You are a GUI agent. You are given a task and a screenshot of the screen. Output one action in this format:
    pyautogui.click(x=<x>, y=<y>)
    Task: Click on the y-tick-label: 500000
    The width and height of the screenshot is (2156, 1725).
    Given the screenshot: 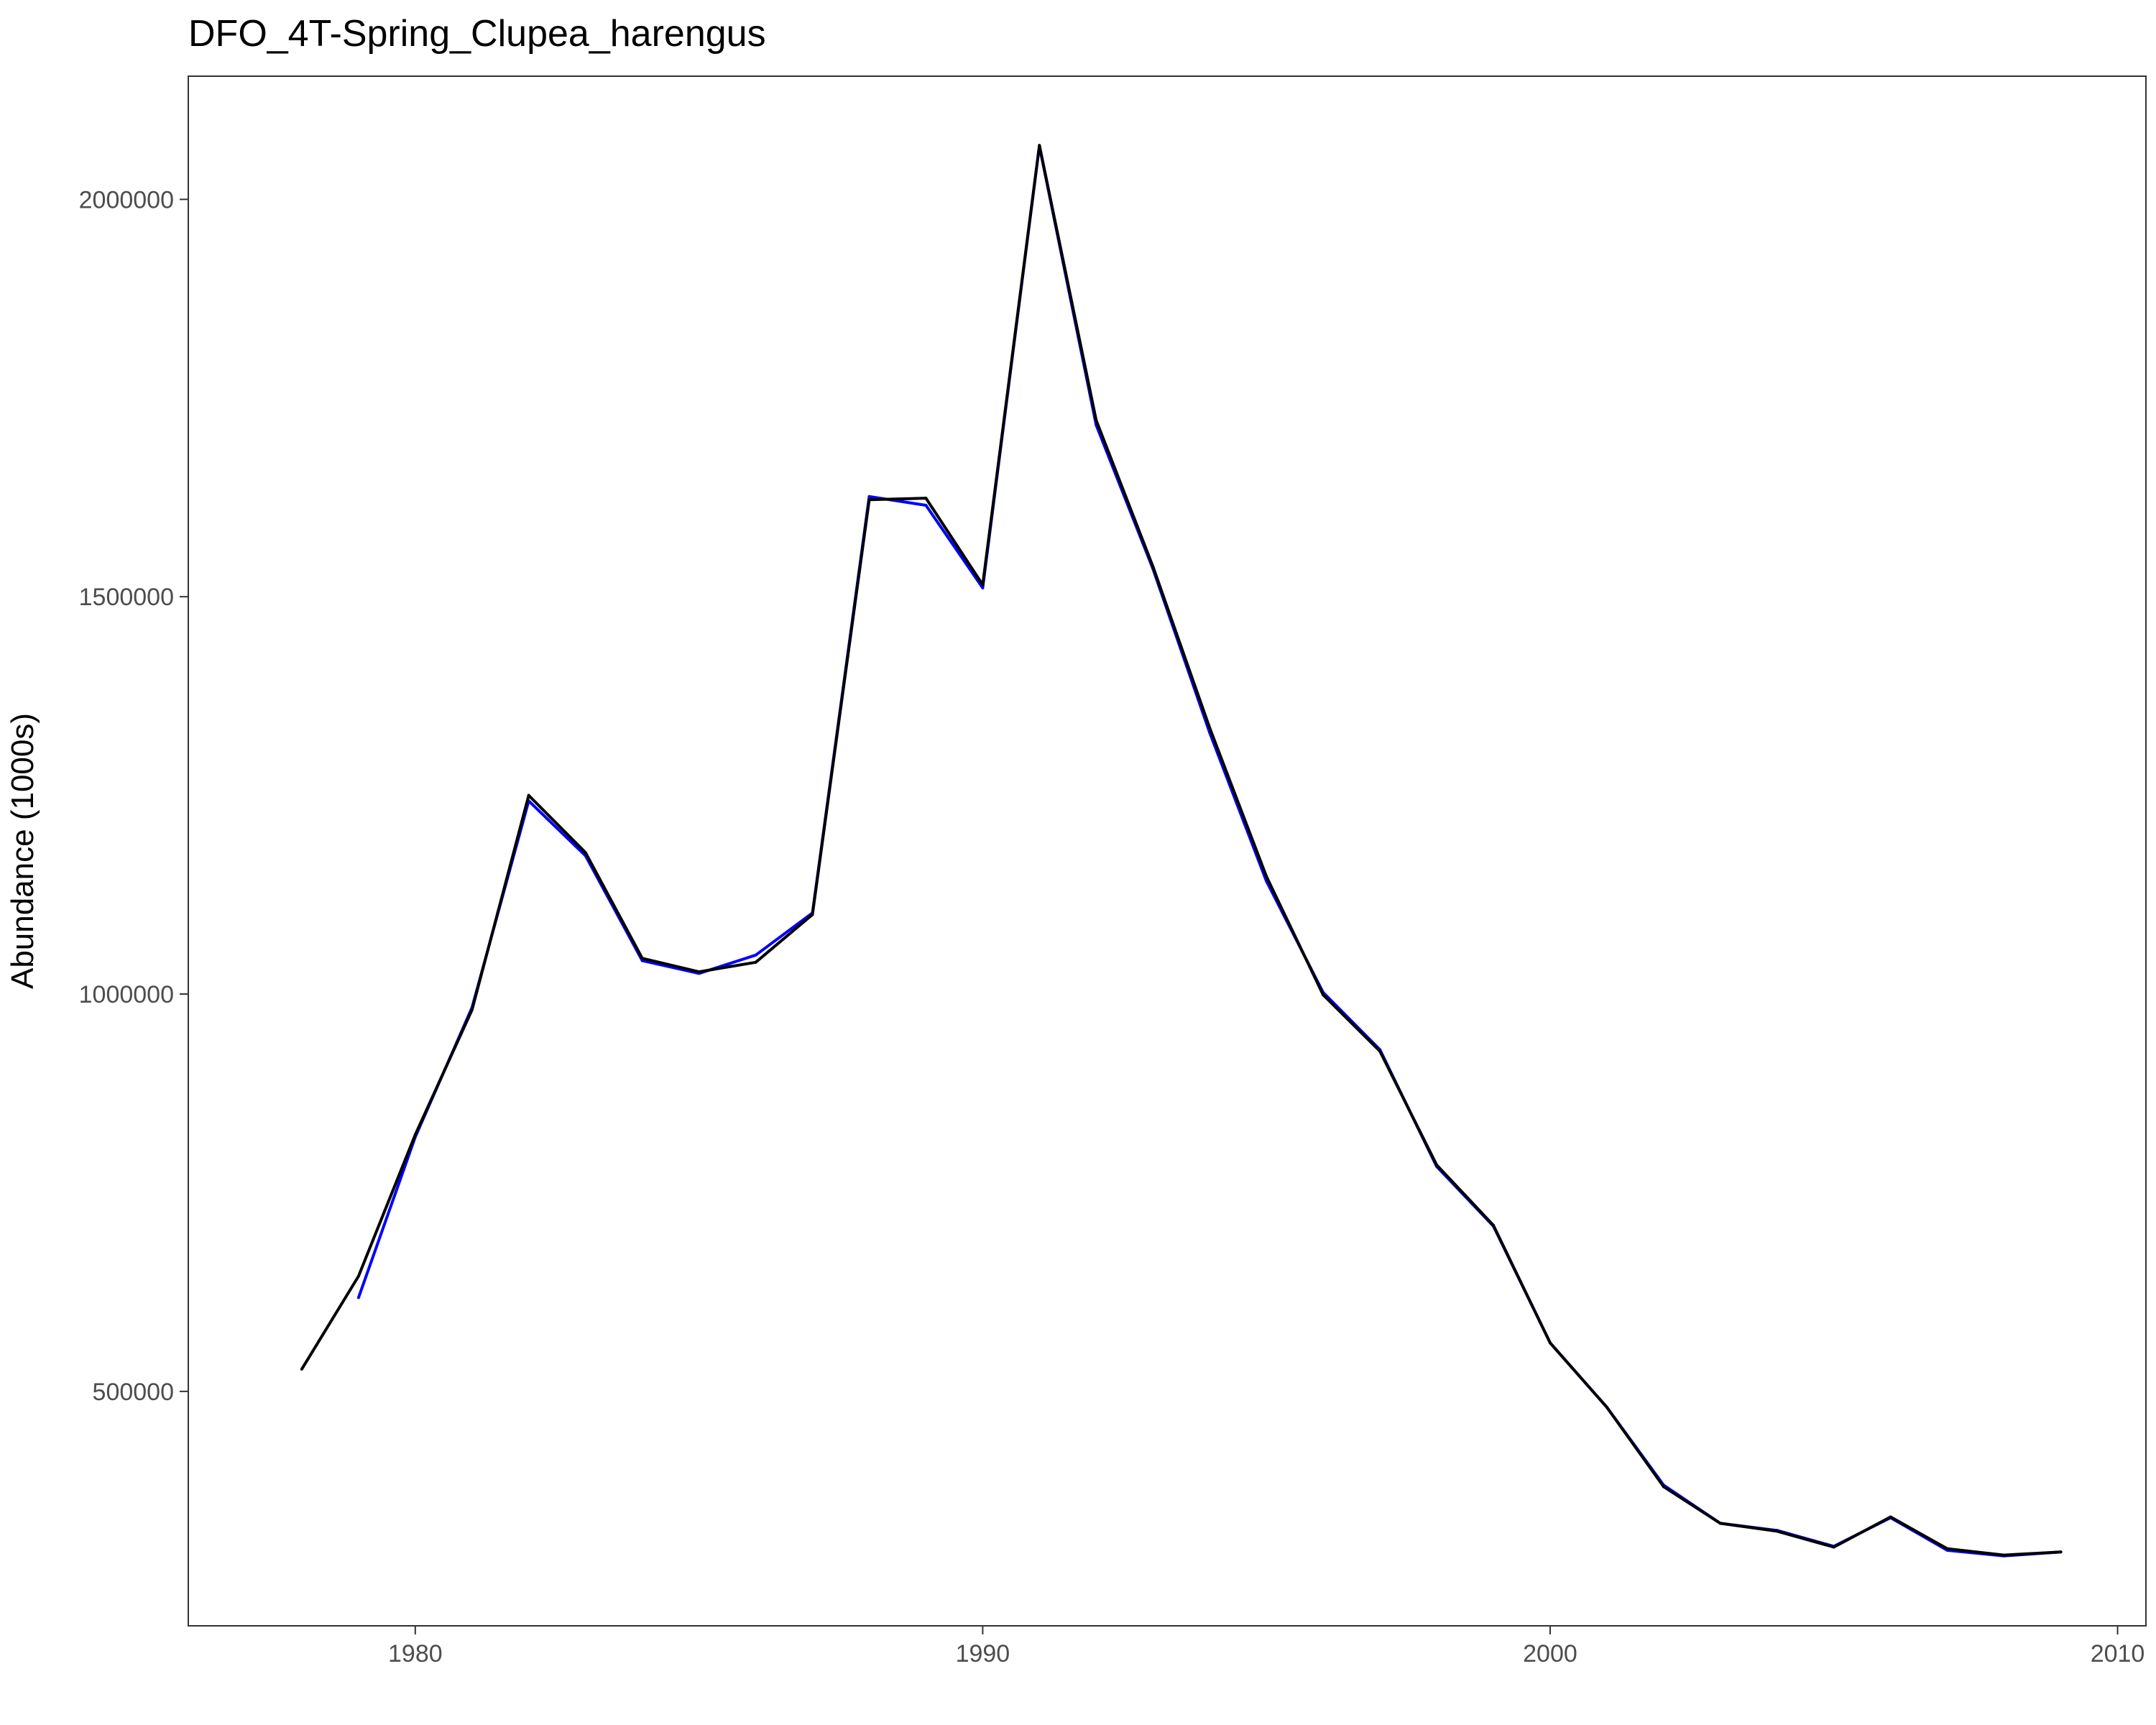 What is the action you would take?
    pyautogui.click(x=133, y=1392)
    